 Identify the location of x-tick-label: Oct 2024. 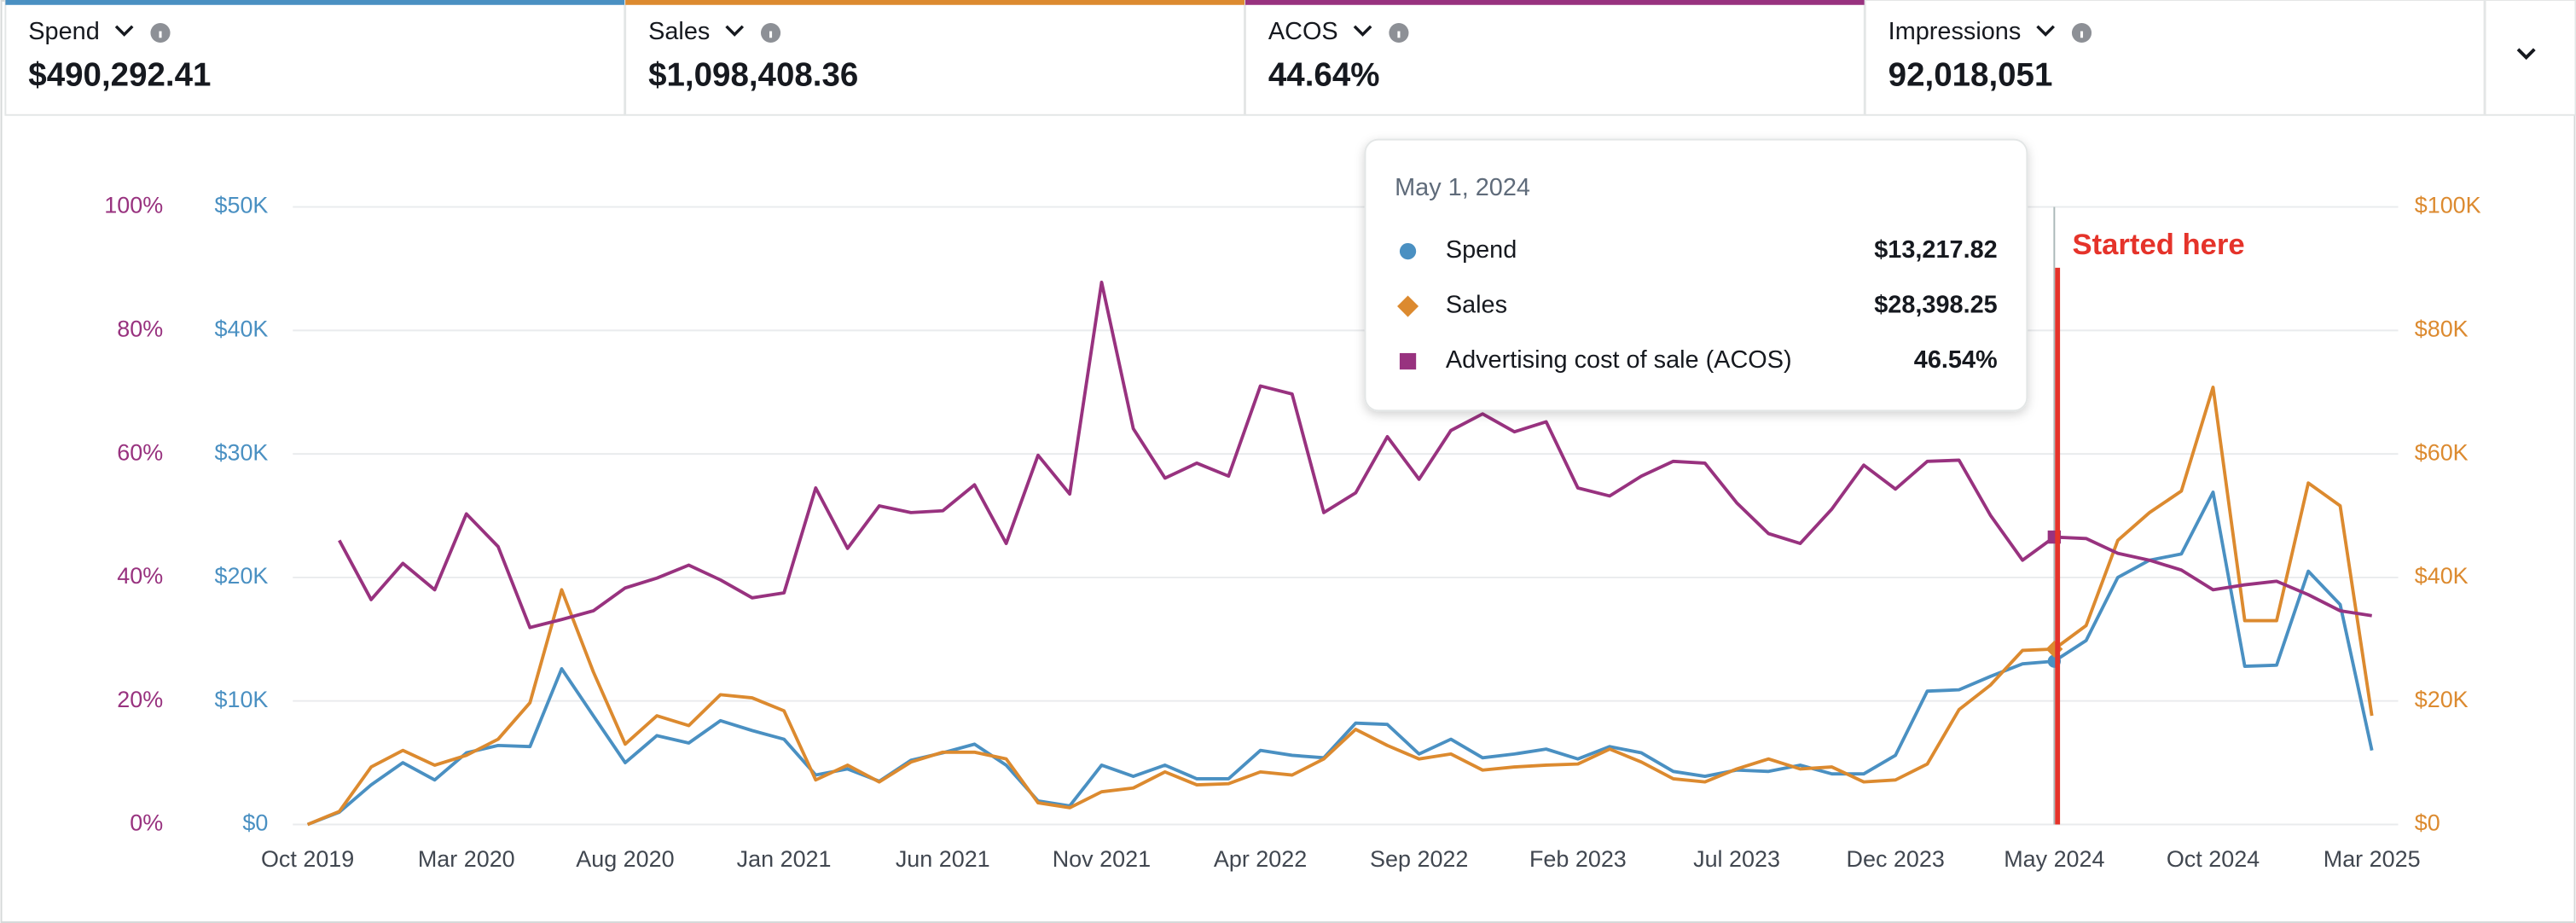
(2213, 859).